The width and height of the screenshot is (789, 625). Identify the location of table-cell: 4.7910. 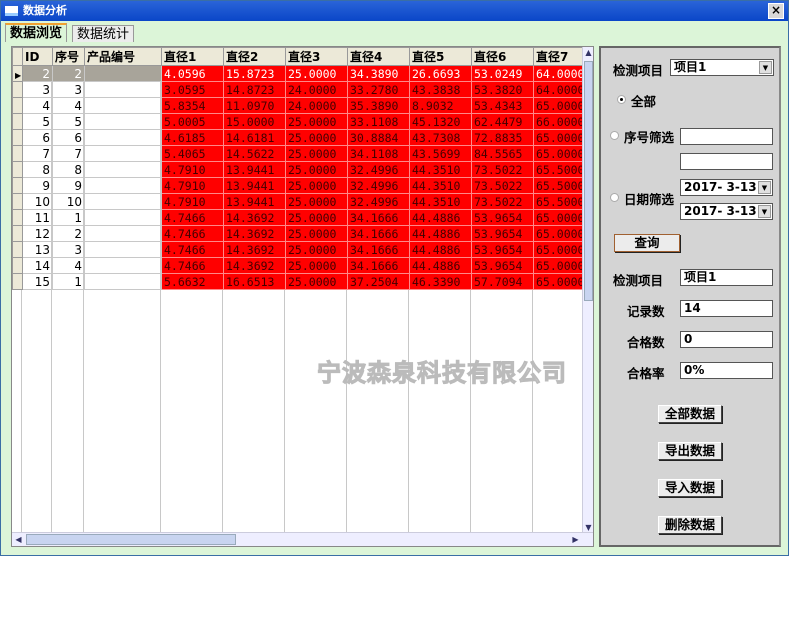
(192, 169).